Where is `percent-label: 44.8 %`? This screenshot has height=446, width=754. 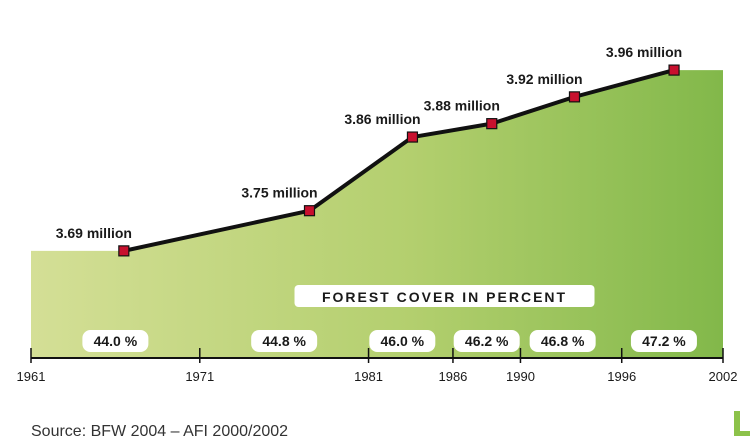 percent-label: 44.8 % is located at coordinates (284, 341).